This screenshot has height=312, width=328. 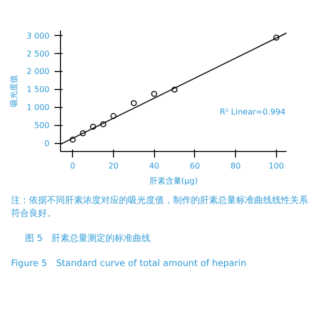 I want to click on y-tick-label: 2 500, so click(x=38, y=53).